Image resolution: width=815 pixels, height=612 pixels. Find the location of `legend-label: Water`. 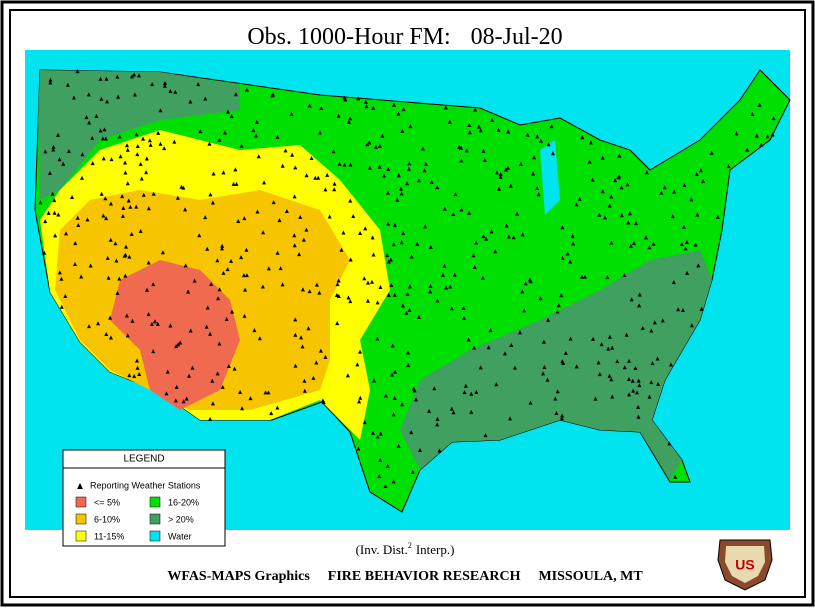

legend-label: Water is located at coordinates (180, 536).